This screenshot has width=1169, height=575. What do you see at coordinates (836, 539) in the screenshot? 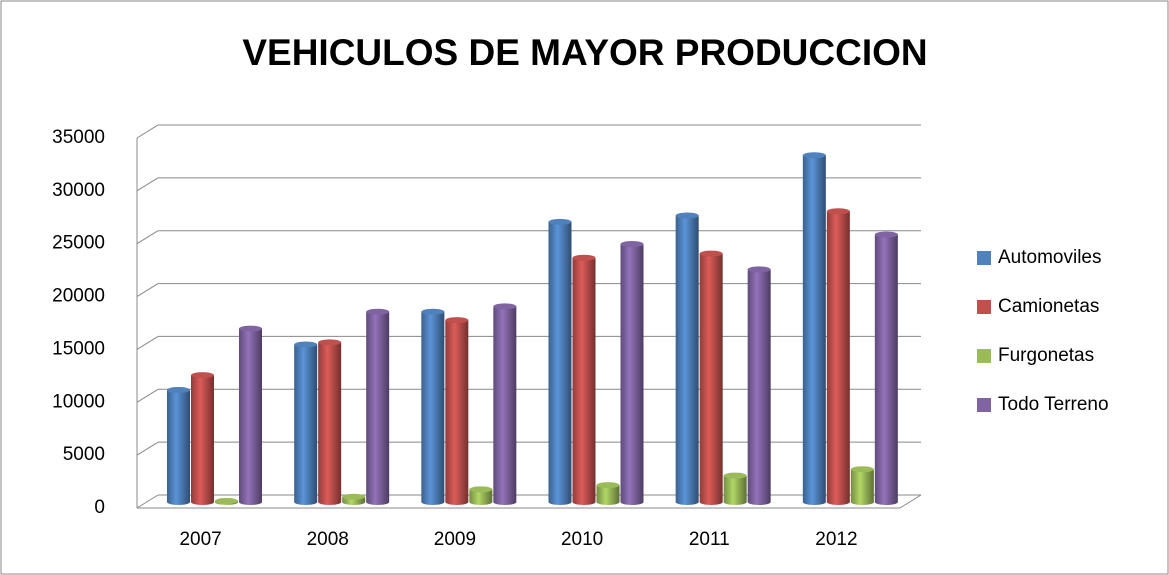
I see `x-tick-label: 2012` at bounding box center [836, 539].